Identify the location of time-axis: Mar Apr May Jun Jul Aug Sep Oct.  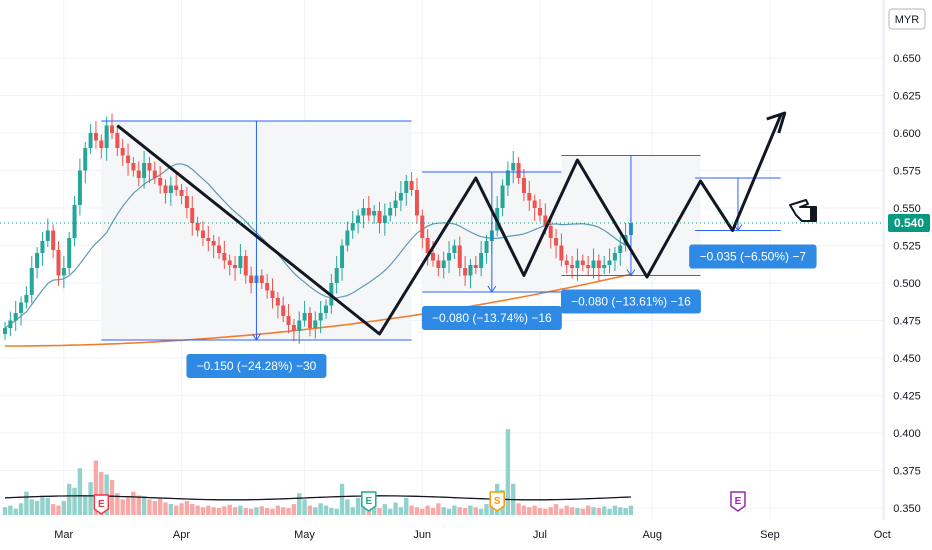
(472, 535).